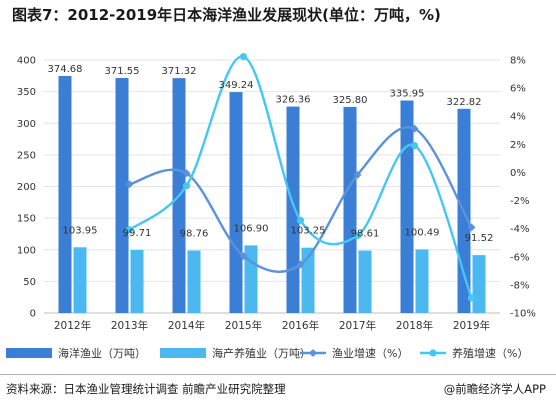  Describe the element at coordinates (278, 374) in the screenshot. I see `footer-divider` at that location.